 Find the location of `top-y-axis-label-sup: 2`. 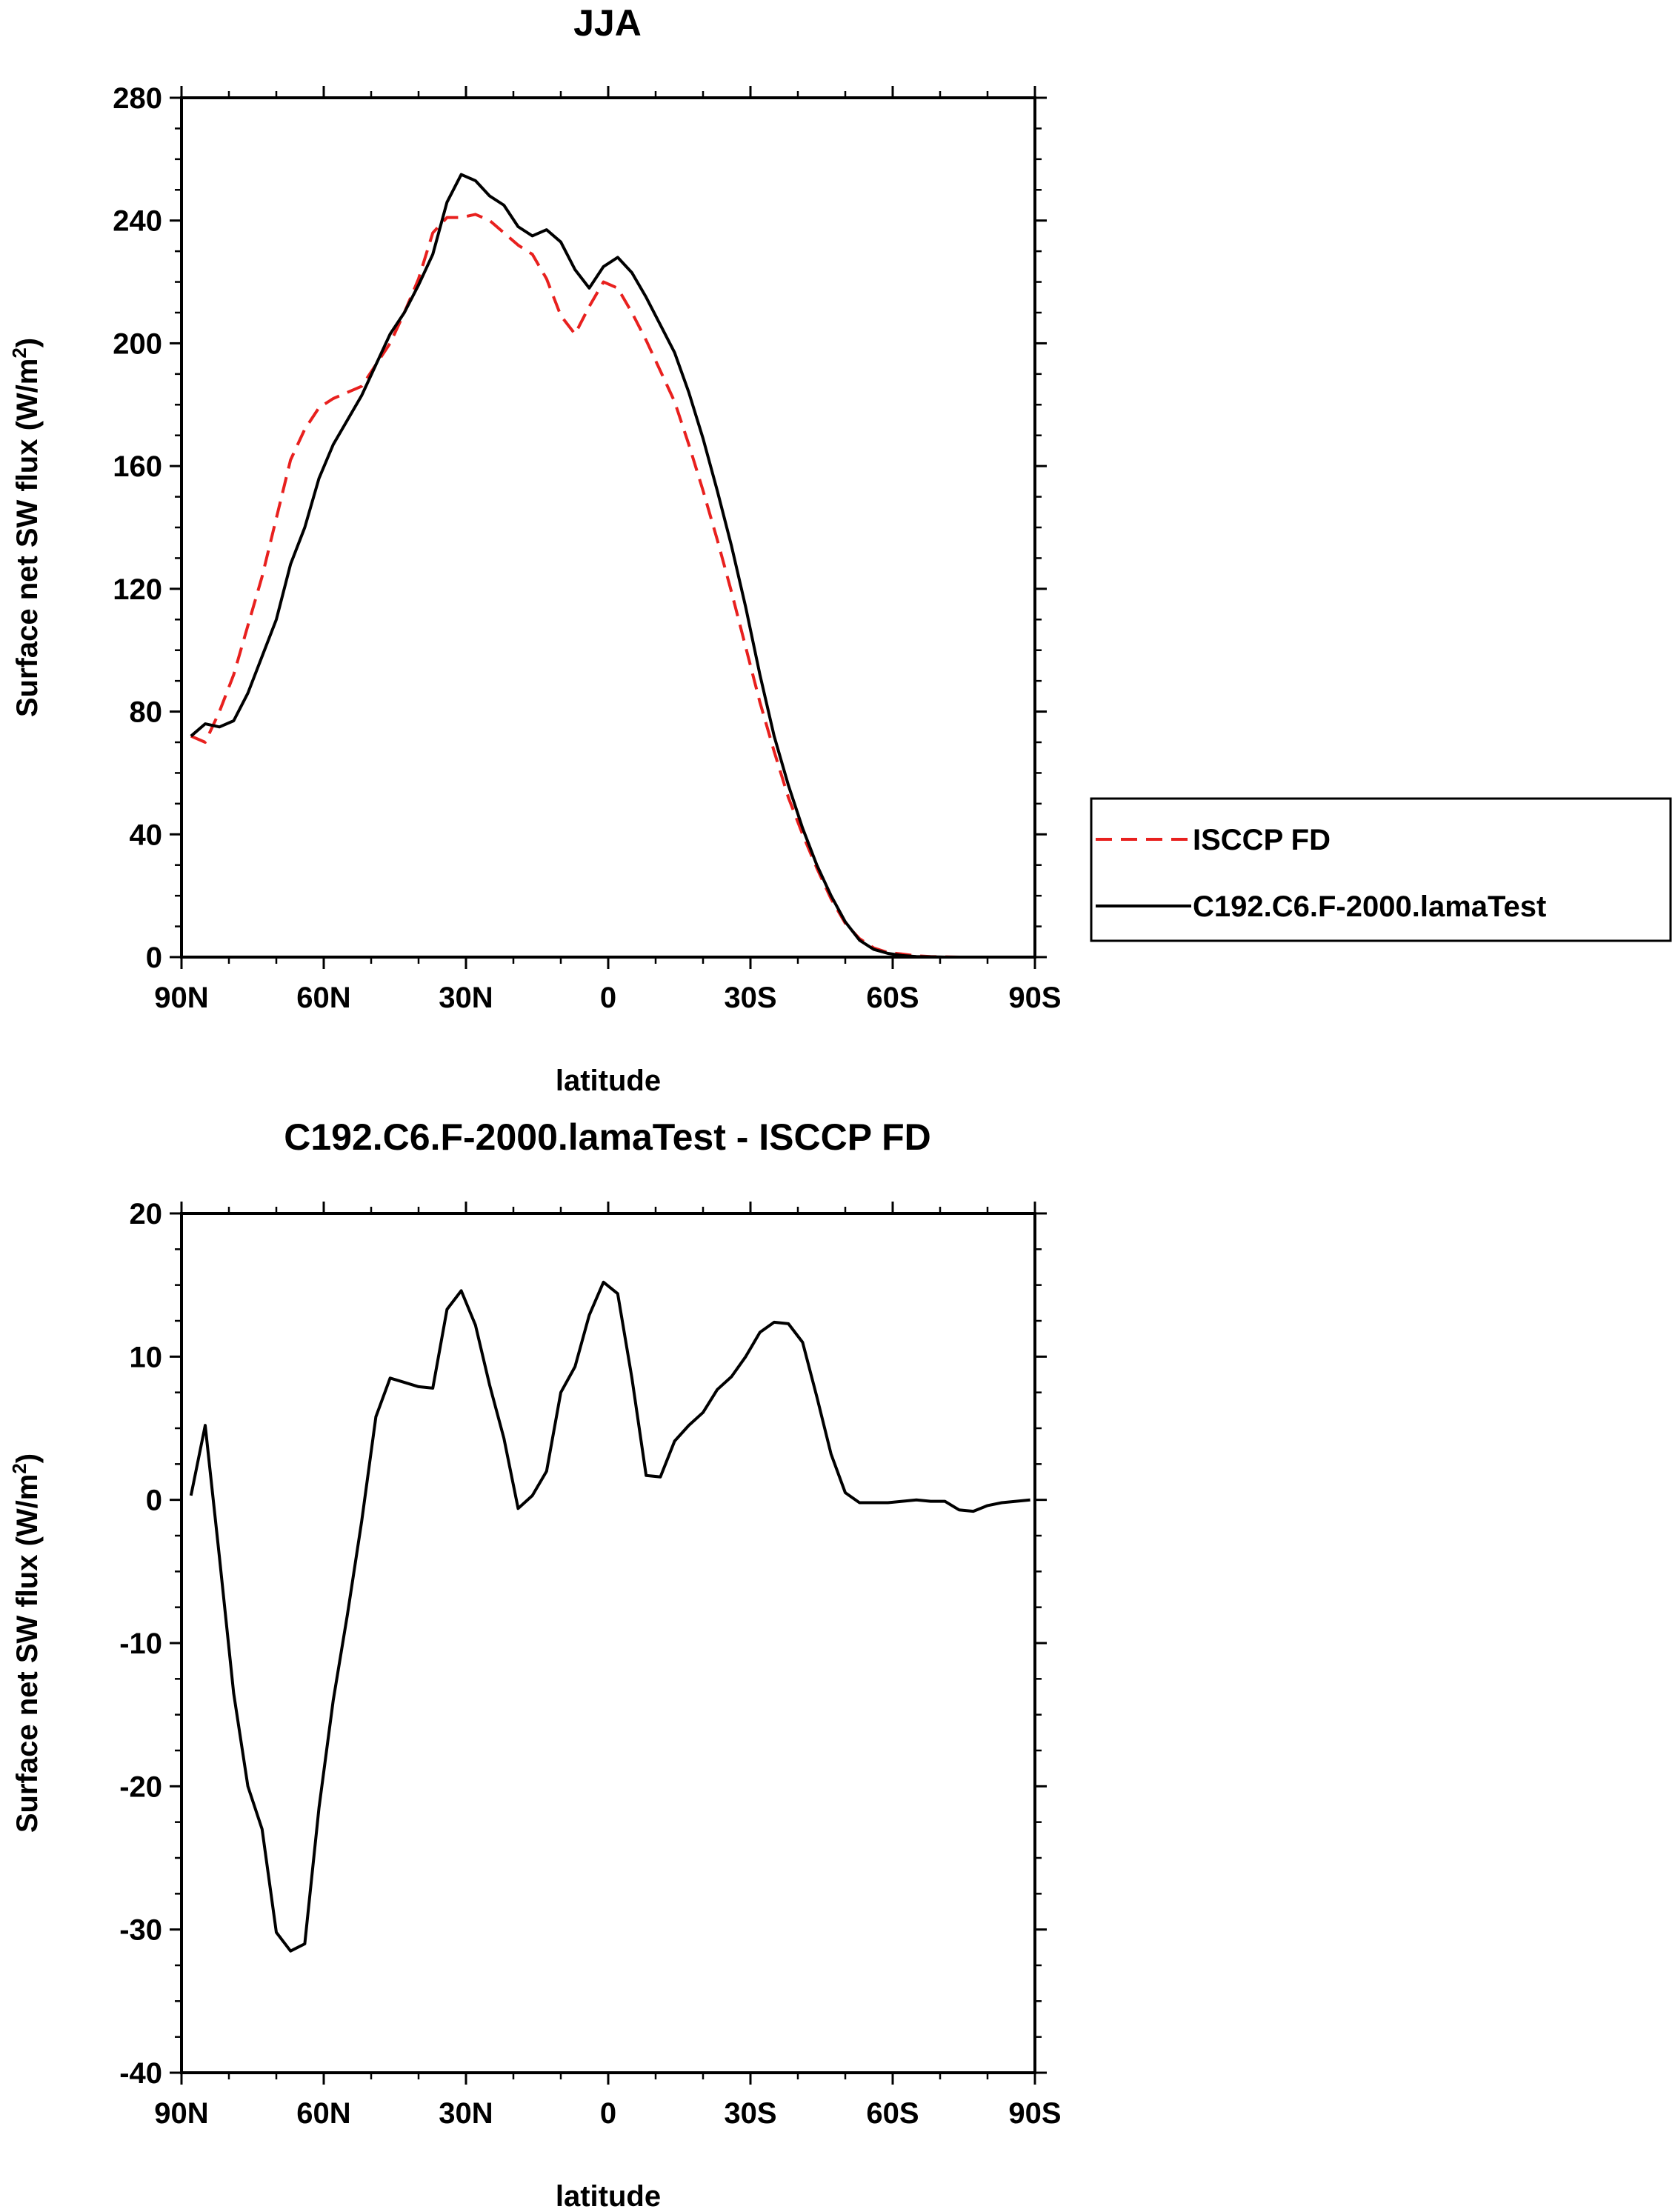

top-y-axis-label-sup: 2 is located at coordinates (19, 352).